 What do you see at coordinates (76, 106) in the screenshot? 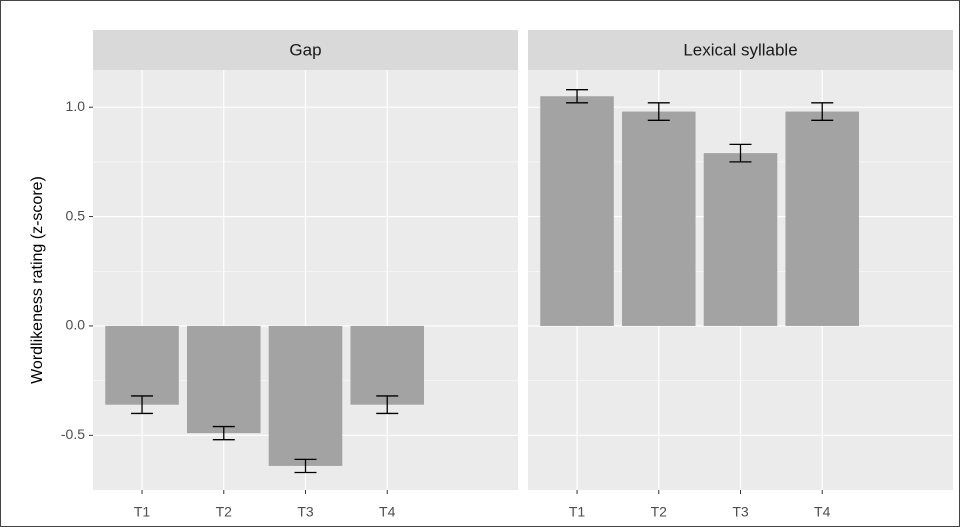
I see `y-tick-label: 1.0` at bounding box center [76, 106].